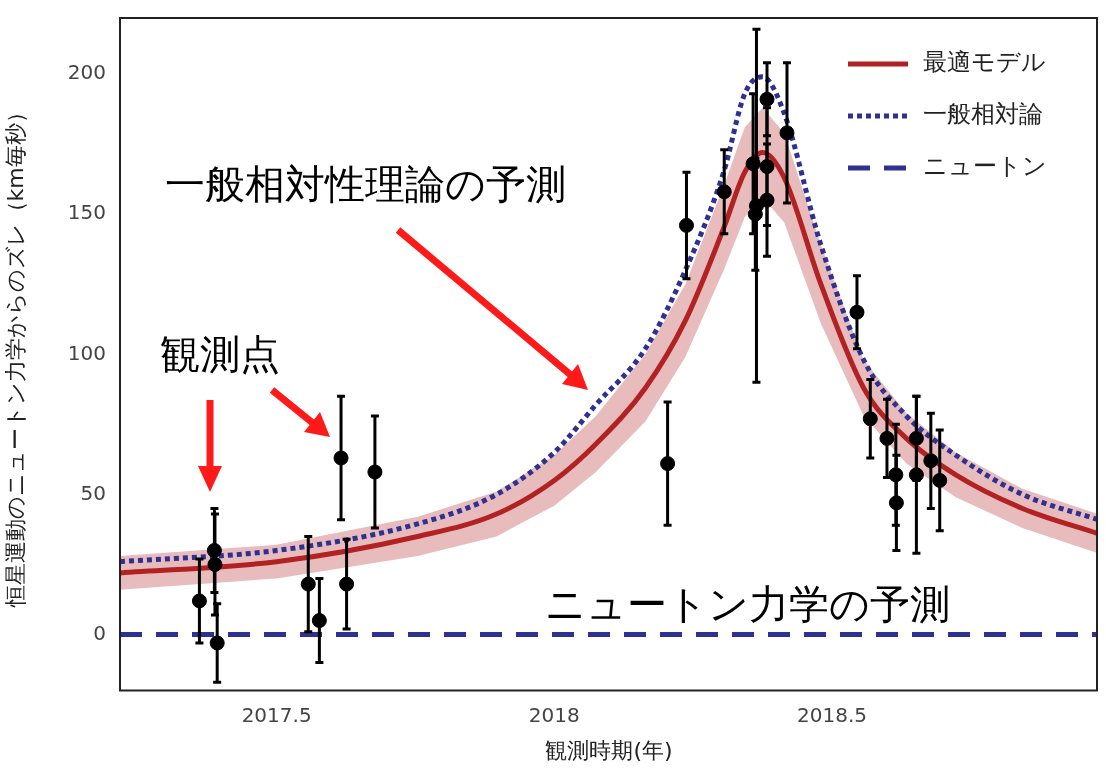 The height and width of the screenshot is (773, 1106). Describe the element at coordinates (985, 166) in the screenshot. I see `legend-label: ニュートン` at that location.